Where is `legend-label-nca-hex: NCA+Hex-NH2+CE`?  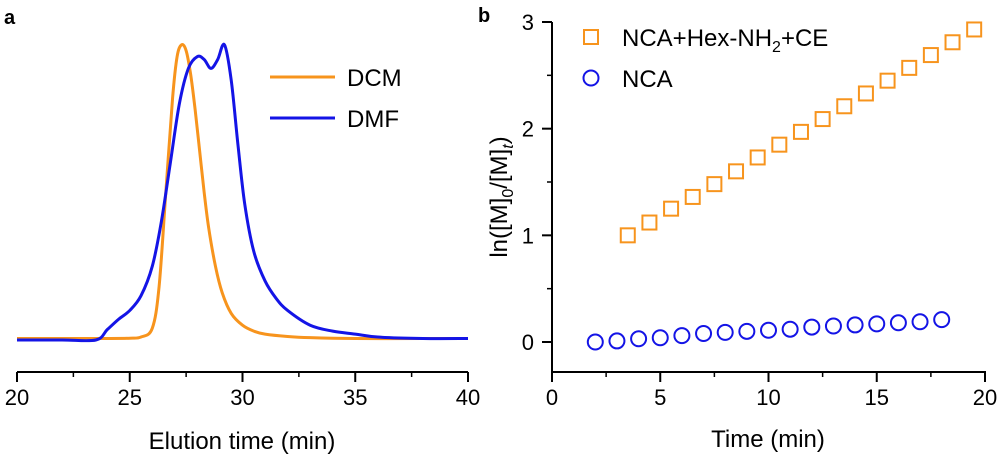 legend-label-nca-hex: NCA+Hex-NH2+CE is located at coordinates (725, 40).